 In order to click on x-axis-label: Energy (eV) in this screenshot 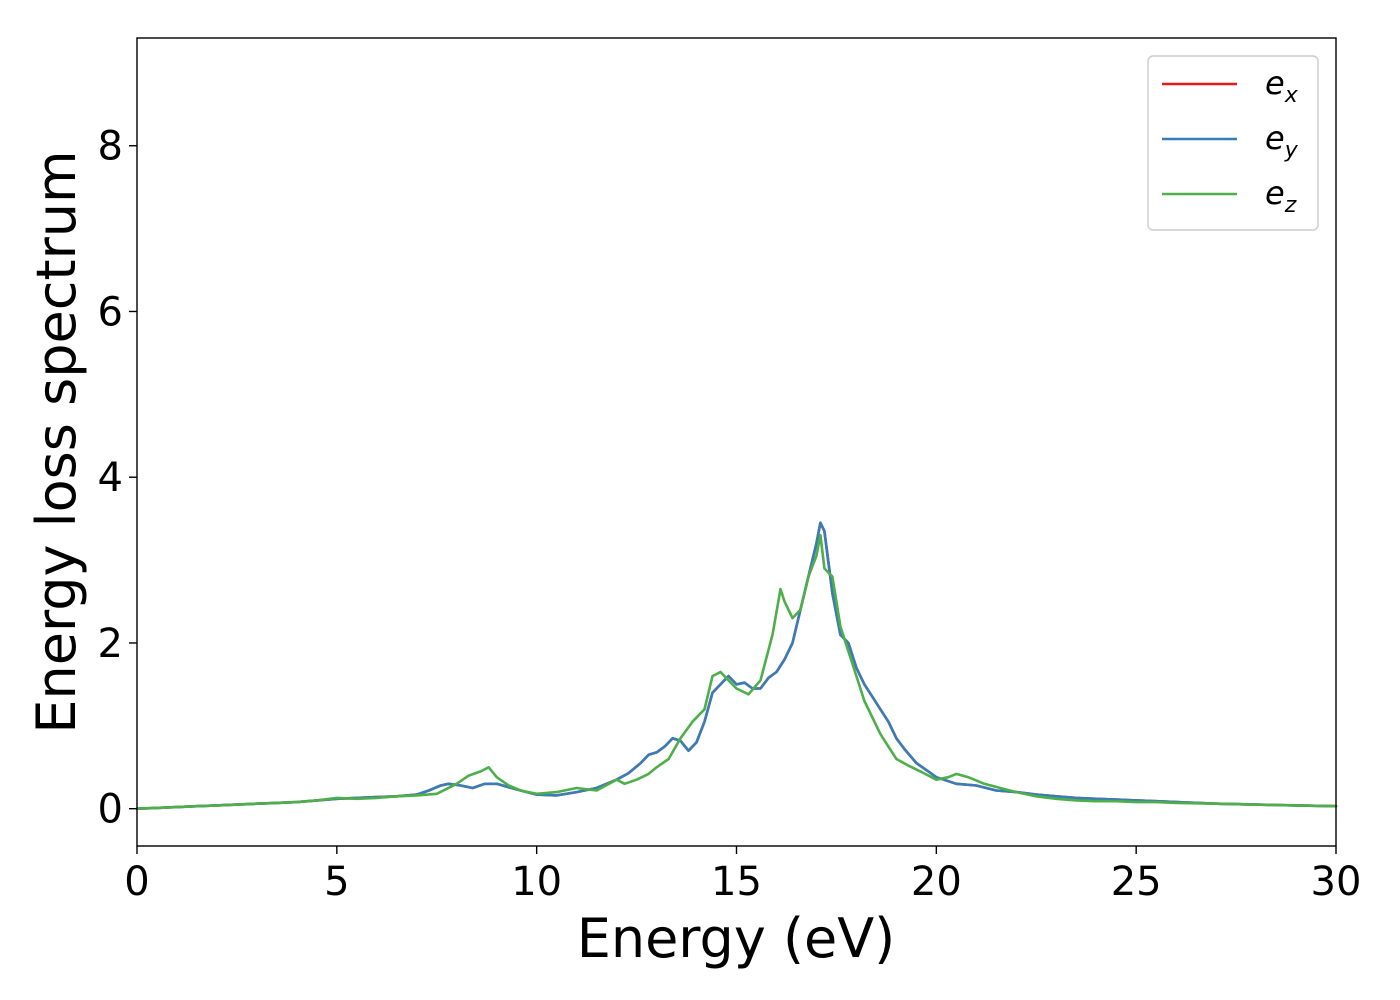, I will do `click(736, 938)`.